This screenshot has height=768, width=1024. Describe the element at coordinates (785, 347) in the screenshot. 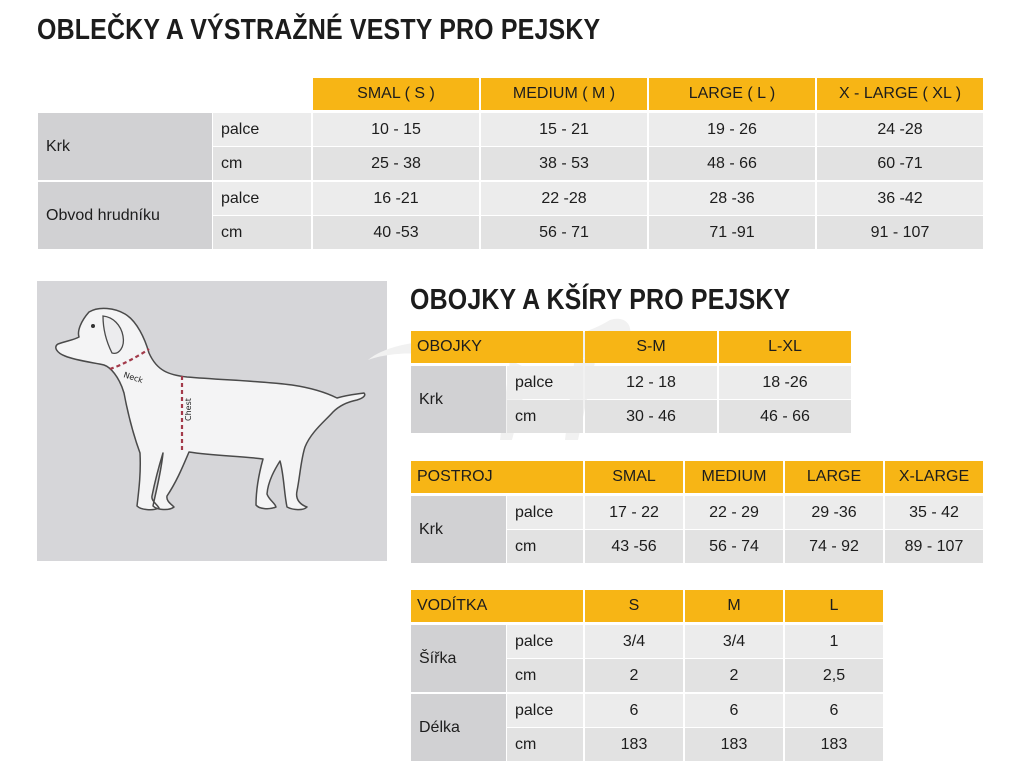

I see `column-header: L-XL` at that location.